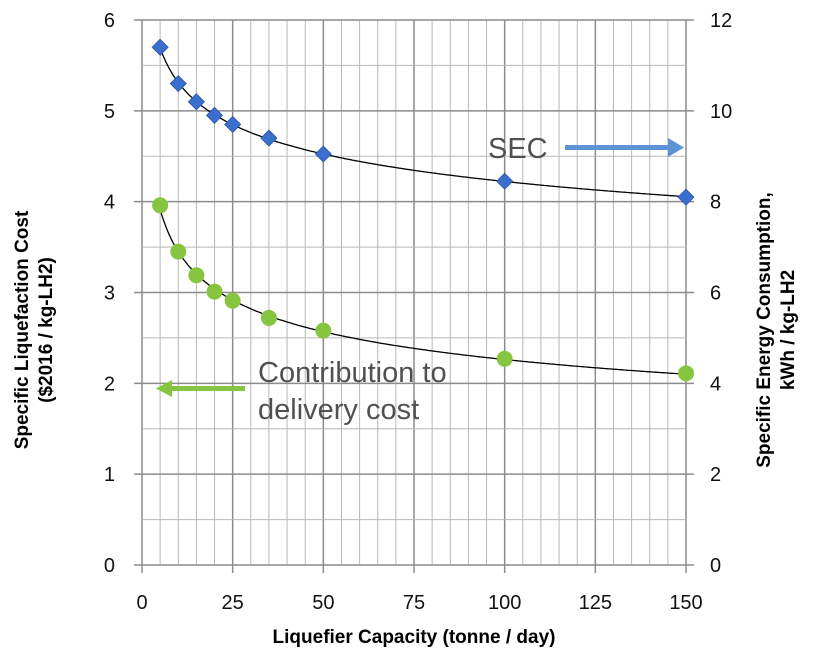 The height and width of the screenshot is (665, 813). Describe the element at coordinates (109, 384) in the screenshot. I see `y-left-tick-label: 2` at that location.